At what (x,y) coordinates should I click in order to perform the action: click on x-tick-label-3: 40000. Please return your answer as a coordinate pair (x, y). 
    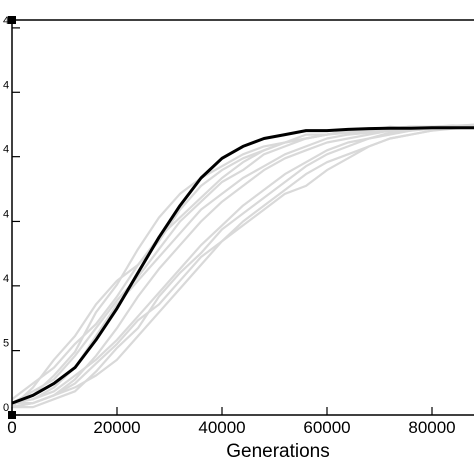
    Looking at the image, I should click on (221, 427).